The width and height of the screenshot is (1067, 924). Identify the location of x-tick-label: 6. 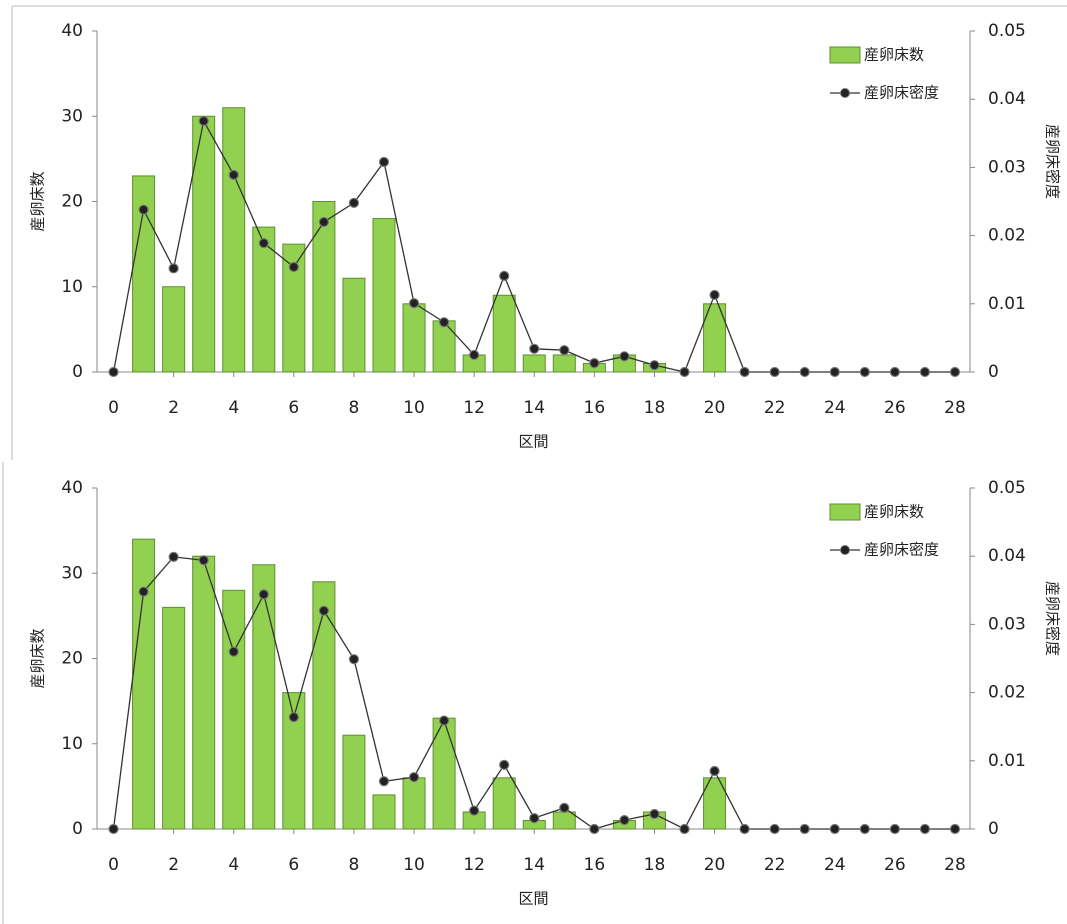
(293, 865).